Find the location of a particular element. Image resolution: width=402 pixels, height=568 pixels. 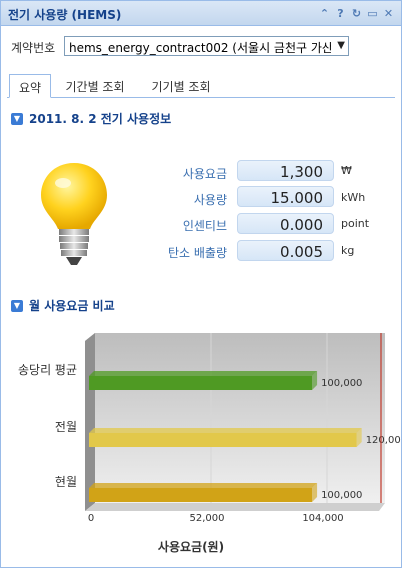

chart-data-label: 120,000 is located at coordinates (383, 440).